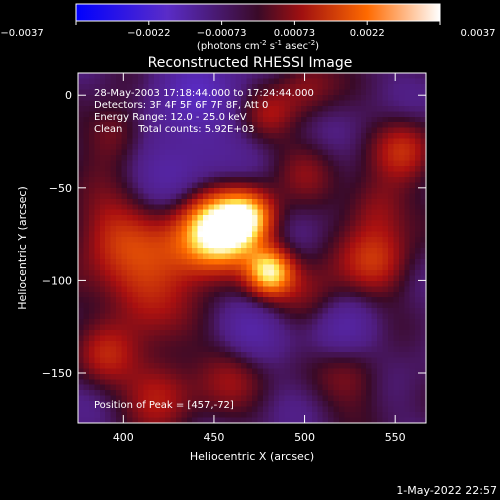 This screenshot has height=500, width=500. I want to click on x-axis-label: Heliocentric X (arcsec), so click(252, 456).